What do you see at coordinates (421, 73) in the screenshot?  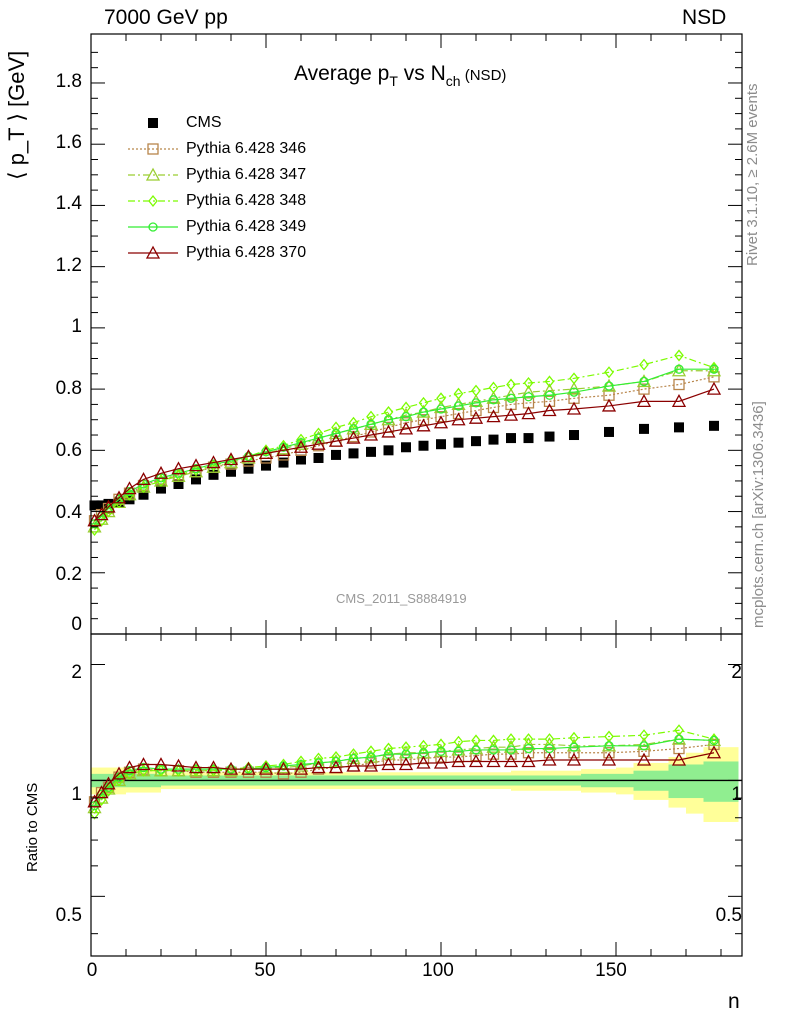 I see `title-mid: vs N` at bounding box center [421, 73].